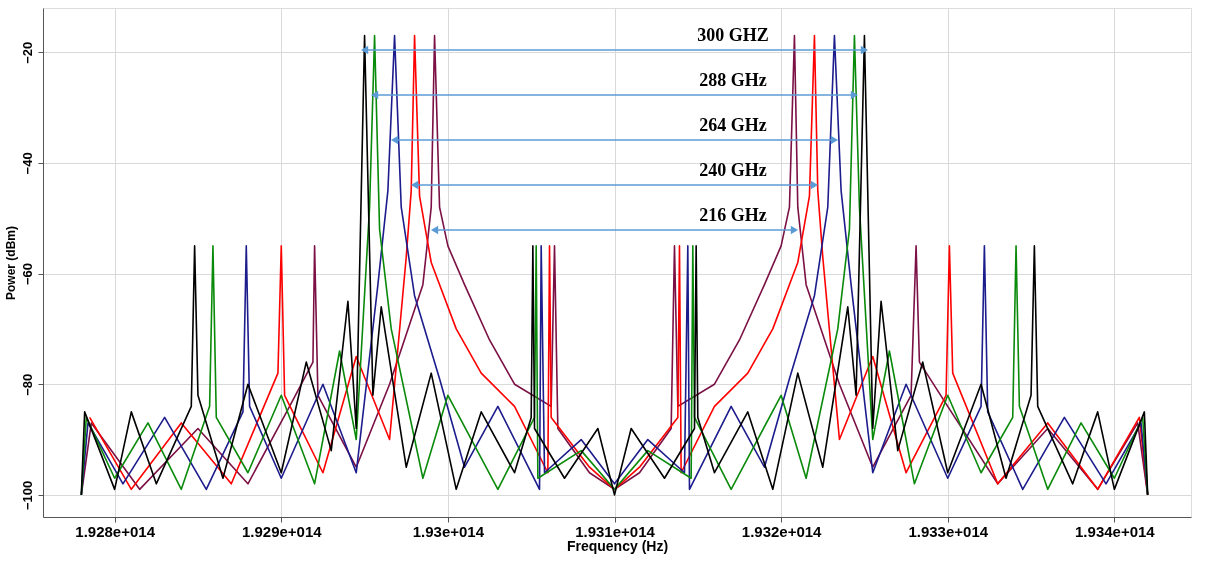 The height and width of the screenshot is (563, 1211). Describe the element at coordinates (1115, 531) in the screenshot. I see `x-tick-label: 1.934e+014` at that location.